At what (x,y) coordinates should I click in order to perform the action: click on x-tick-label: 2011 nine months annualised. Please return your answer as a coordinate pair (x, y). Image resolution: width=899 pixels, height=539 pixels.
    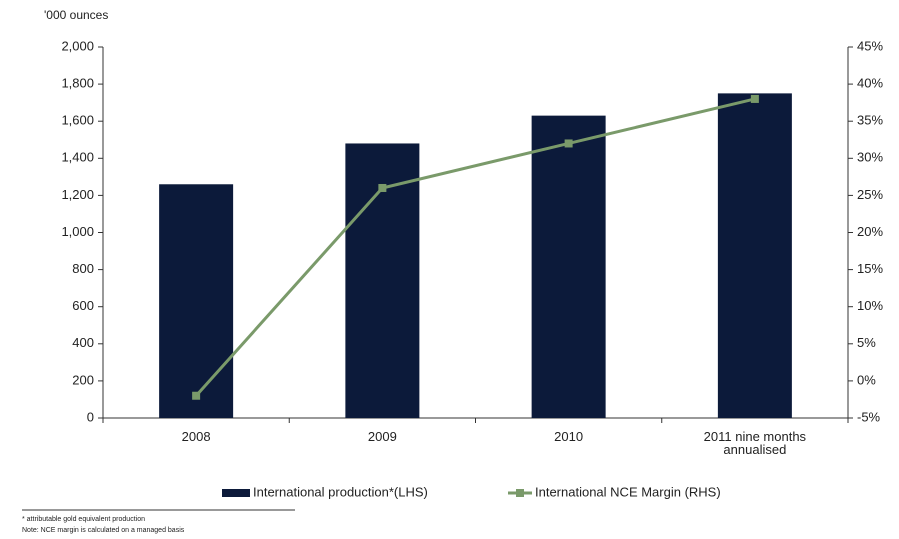
    Looking at the image, I should click on (755, 443).